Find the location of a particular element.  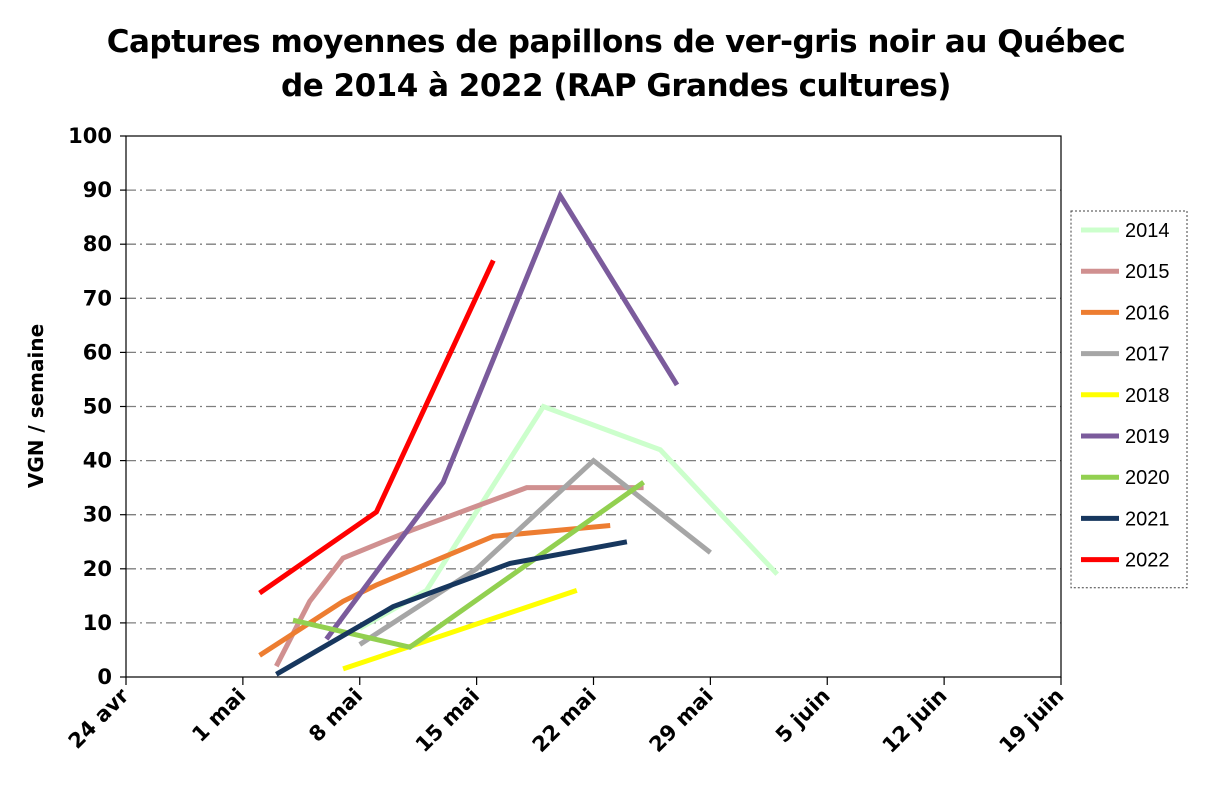

y-tick-label: 30 is located at coordinates (97, 515).